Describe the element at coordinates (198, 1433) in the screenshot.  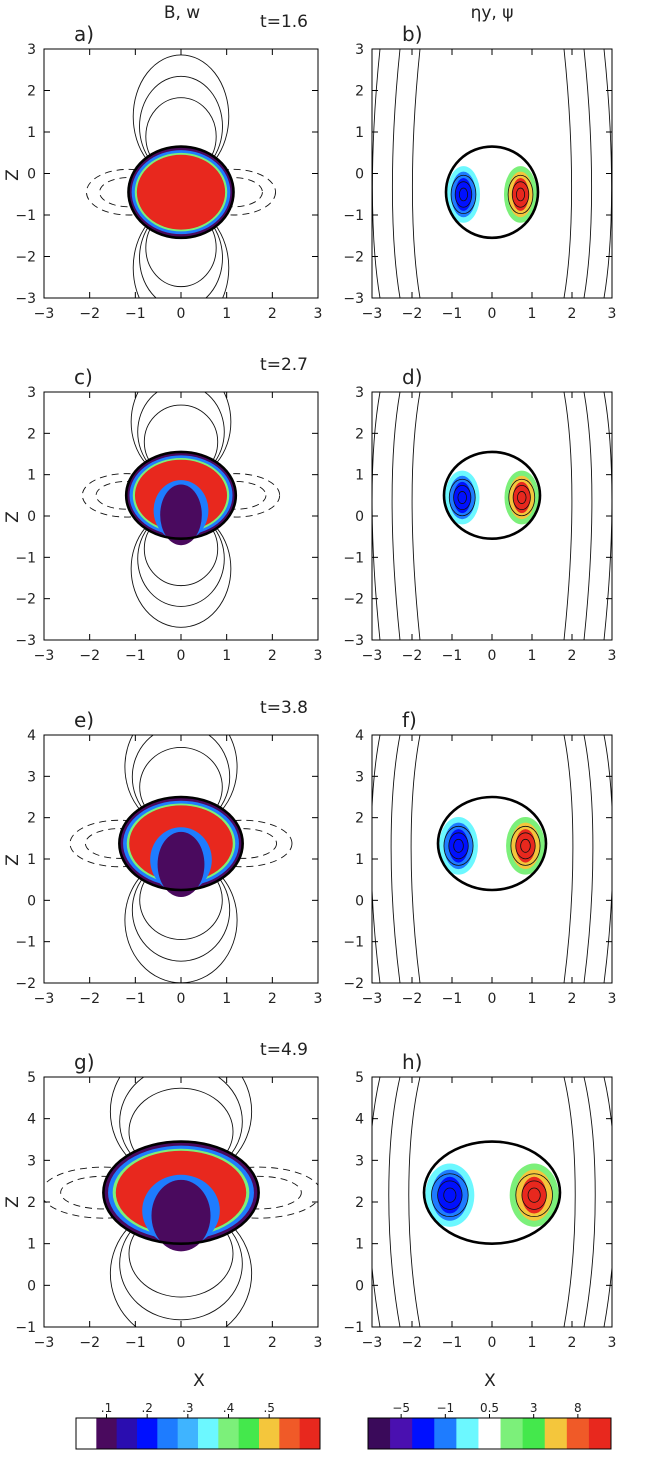
I see `colorbar-frame` at that location.